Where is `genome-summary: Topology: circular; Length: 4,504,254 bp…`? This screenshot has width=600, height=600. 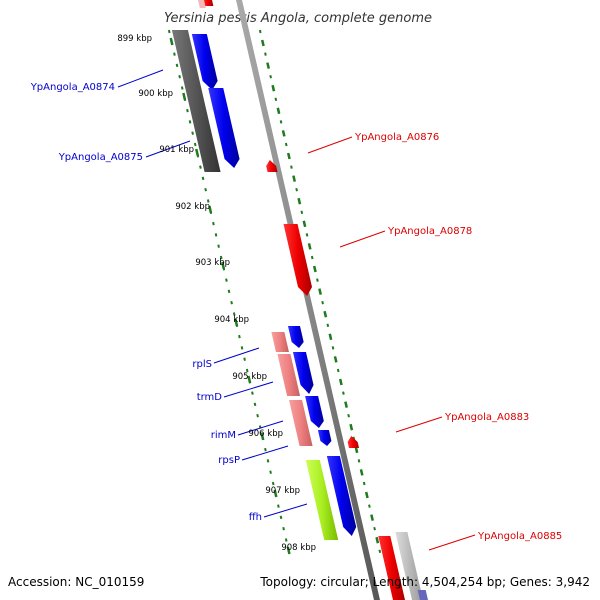
genome-summary: Topology: circular; Length: 4,504,254 bp… is located at coordinates (424, 582).